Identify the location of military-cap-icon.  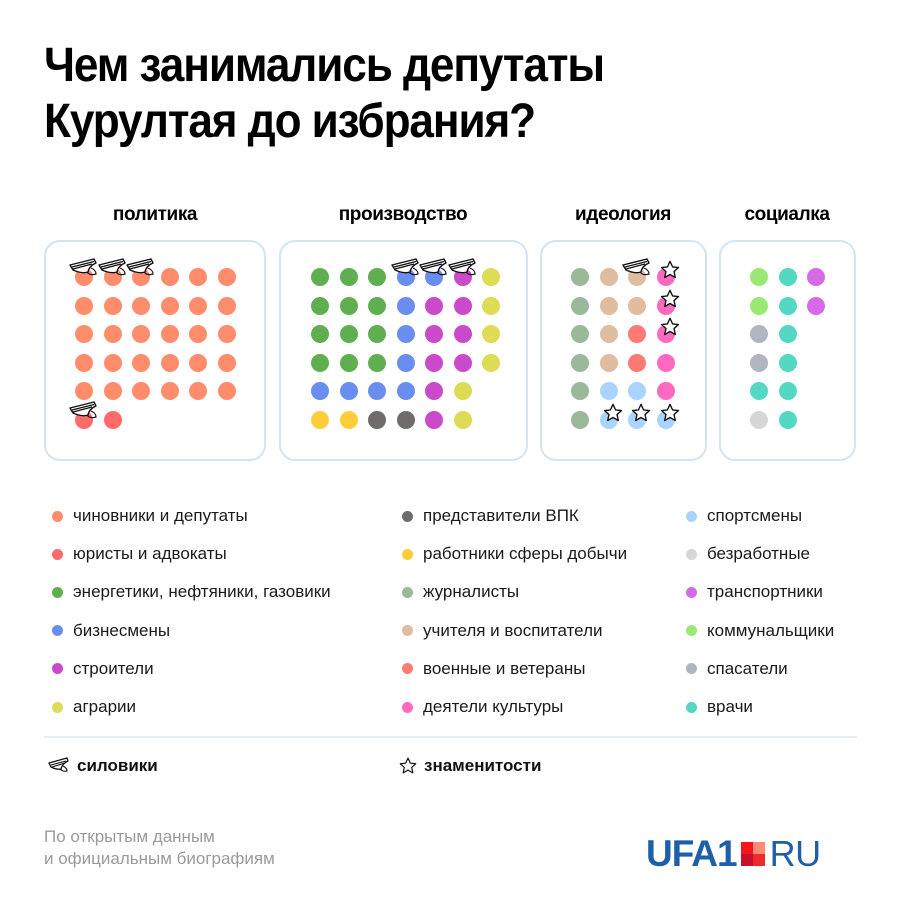
(58, 764).